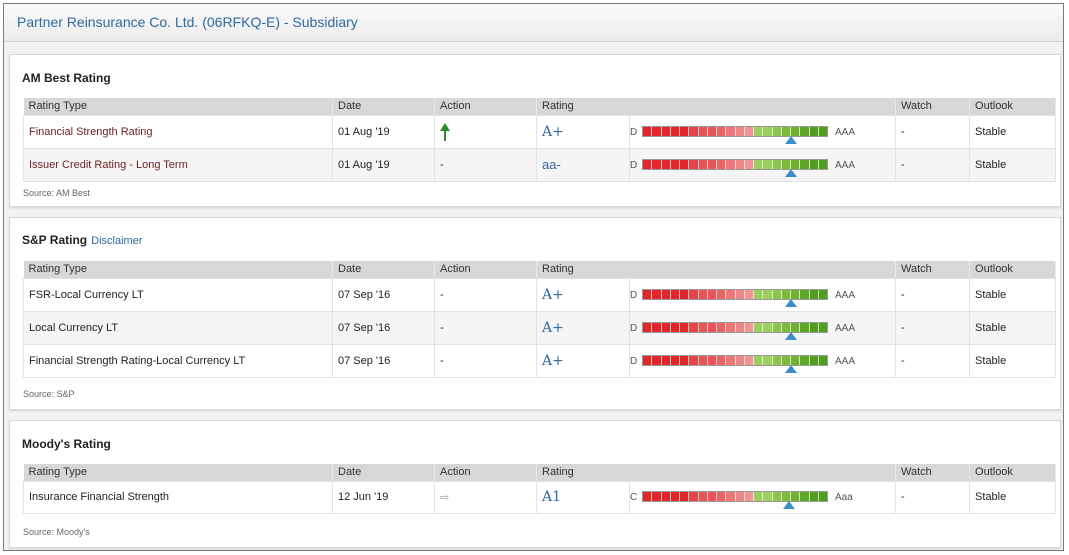 This screenshot has height=555, width=1069. What do you see at coordinates (634, 132) in the screenshot?
I see `scale-low-label: D` at bounding box center [634, 132].